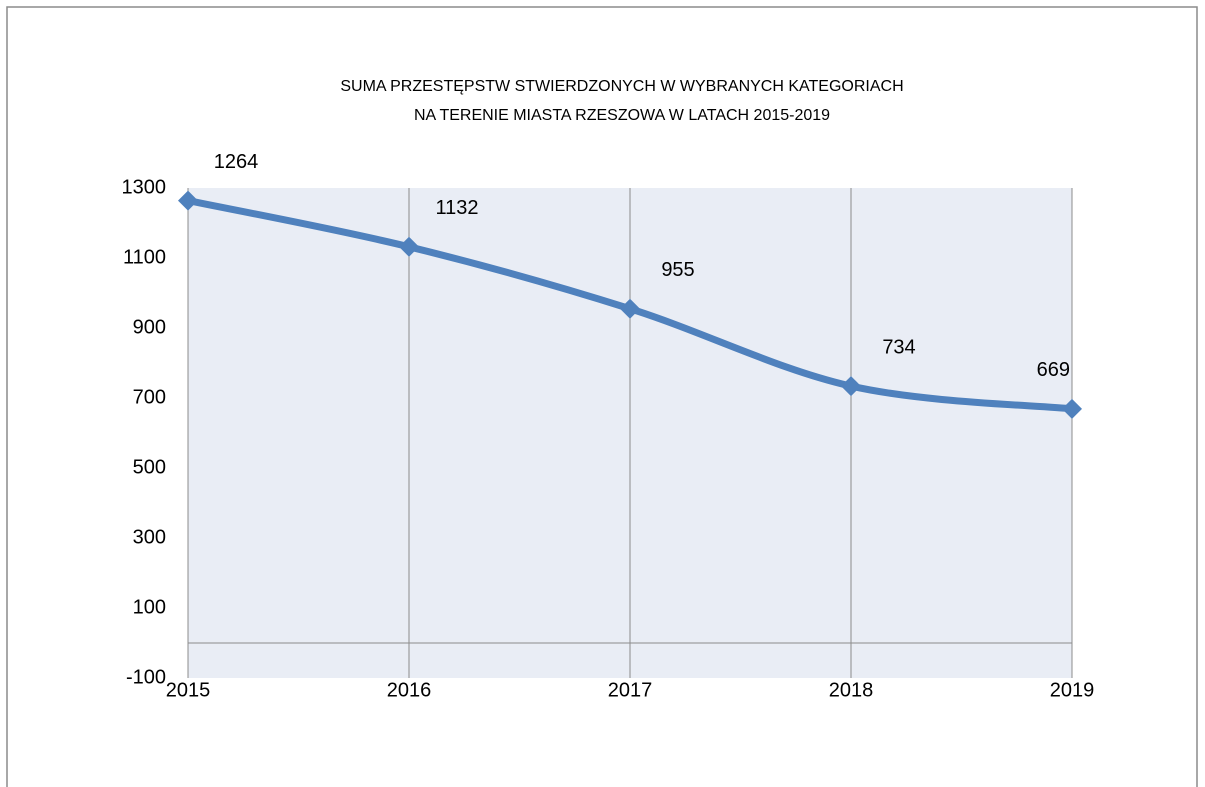  What do you see at coordinates (149, 327) in the screenshot?
I see `y-tick-label: 900` at bounding box center [149, 327].